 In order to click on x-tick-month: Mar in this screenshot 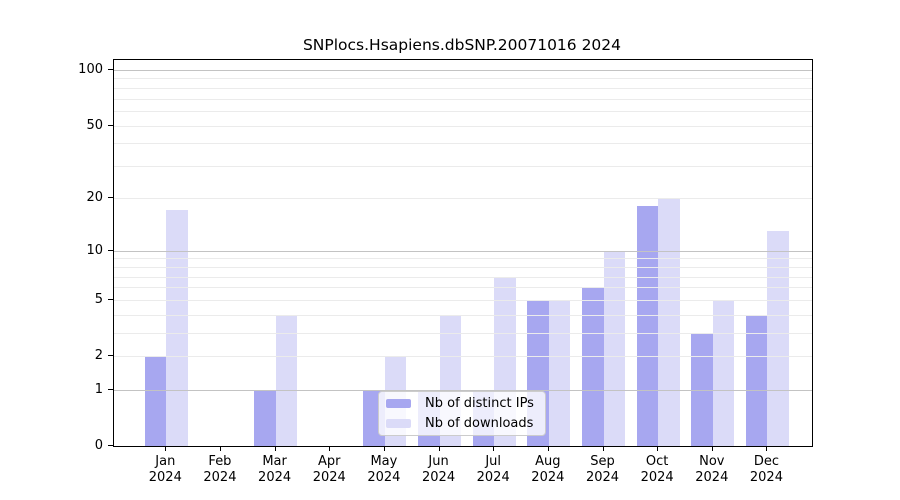, I will do `click(274, 461)`.